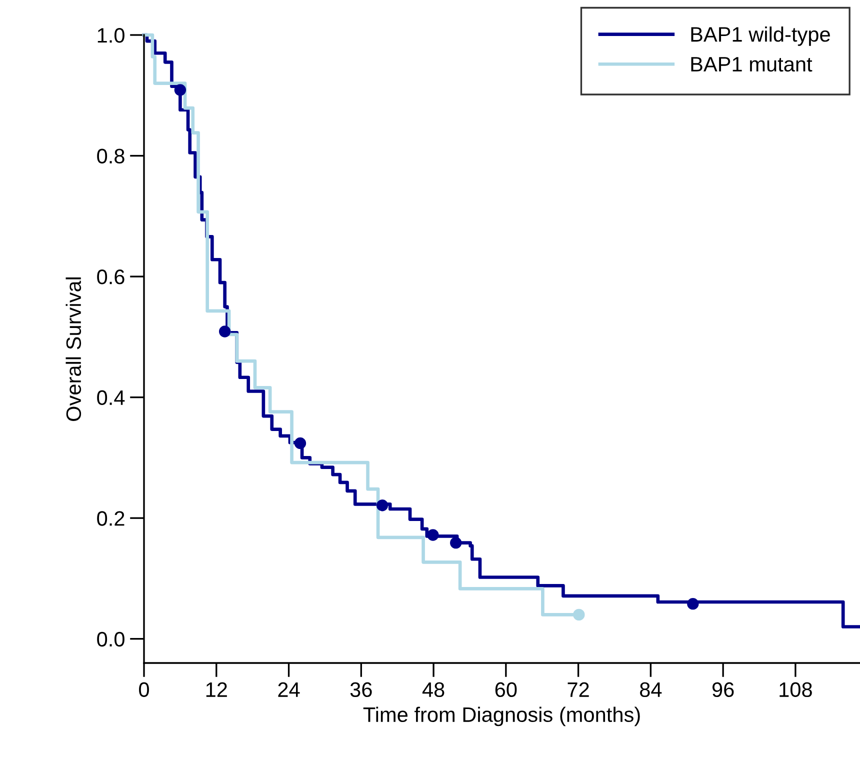 This screenshot has width=860, height=780. What do you see at coordinates (110, 277) in the screenshot?
I see `y-tick-label: 0.6` at bounding box center [110, 277].